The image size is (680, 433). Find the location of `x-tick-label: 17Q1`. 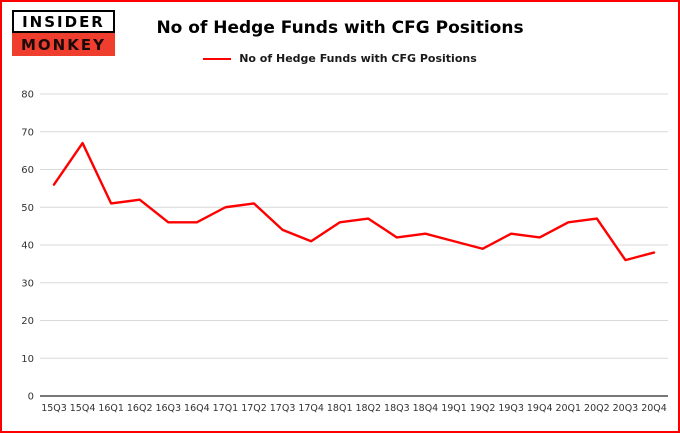

x-tick-label: 17Q1 is located at coordinates (226, 408).